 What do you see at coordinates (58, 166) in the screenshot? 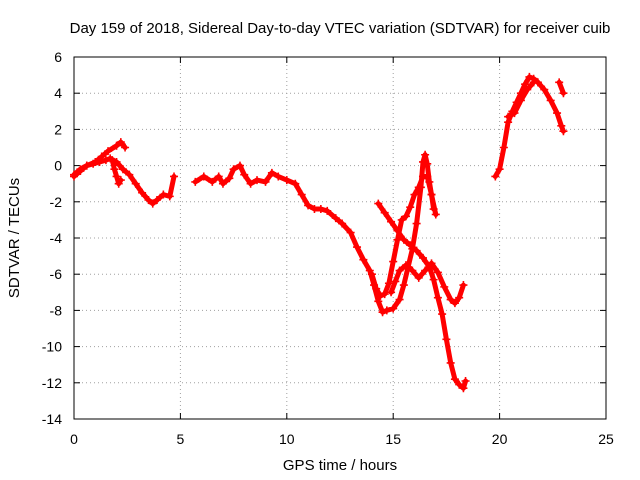
I see `y-tick-label: 0` at bounding box center [58, 166].